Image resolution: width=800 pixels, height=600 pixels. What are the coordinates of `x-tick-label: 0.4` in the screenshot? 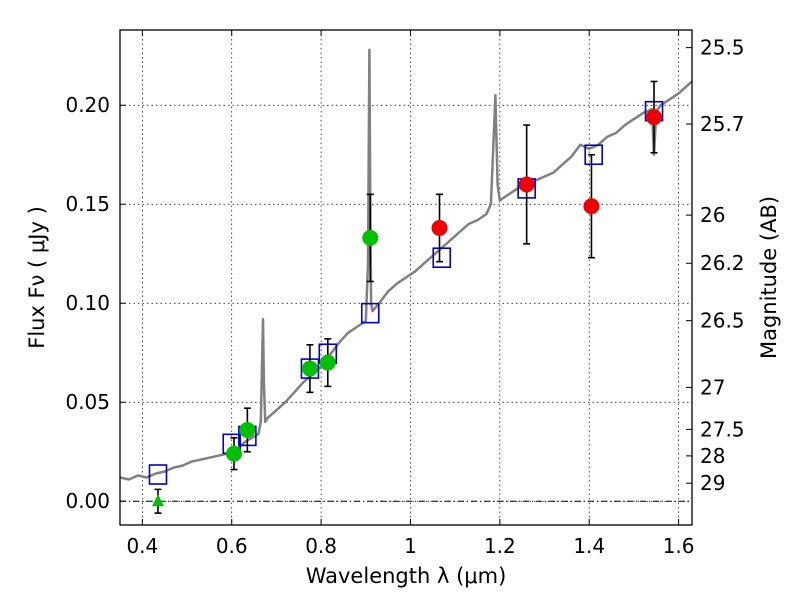 It's located at (142, 546).